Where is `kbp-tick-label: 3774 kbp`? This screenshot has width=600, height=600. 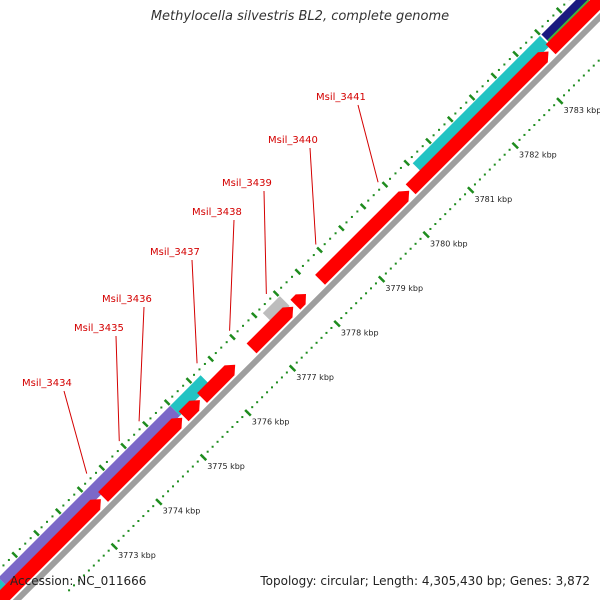 kbp-tick-label: 3774 kbp is located at coordinates (182, 511).